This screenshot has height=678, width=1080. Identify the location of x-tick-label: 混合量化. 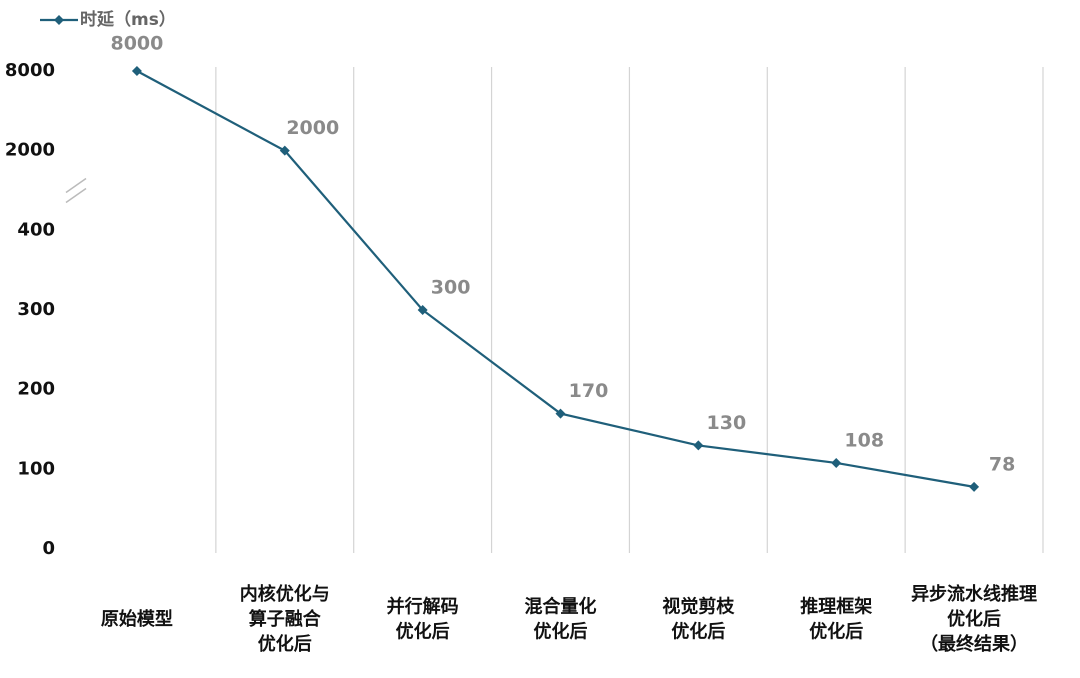
(561, 607).